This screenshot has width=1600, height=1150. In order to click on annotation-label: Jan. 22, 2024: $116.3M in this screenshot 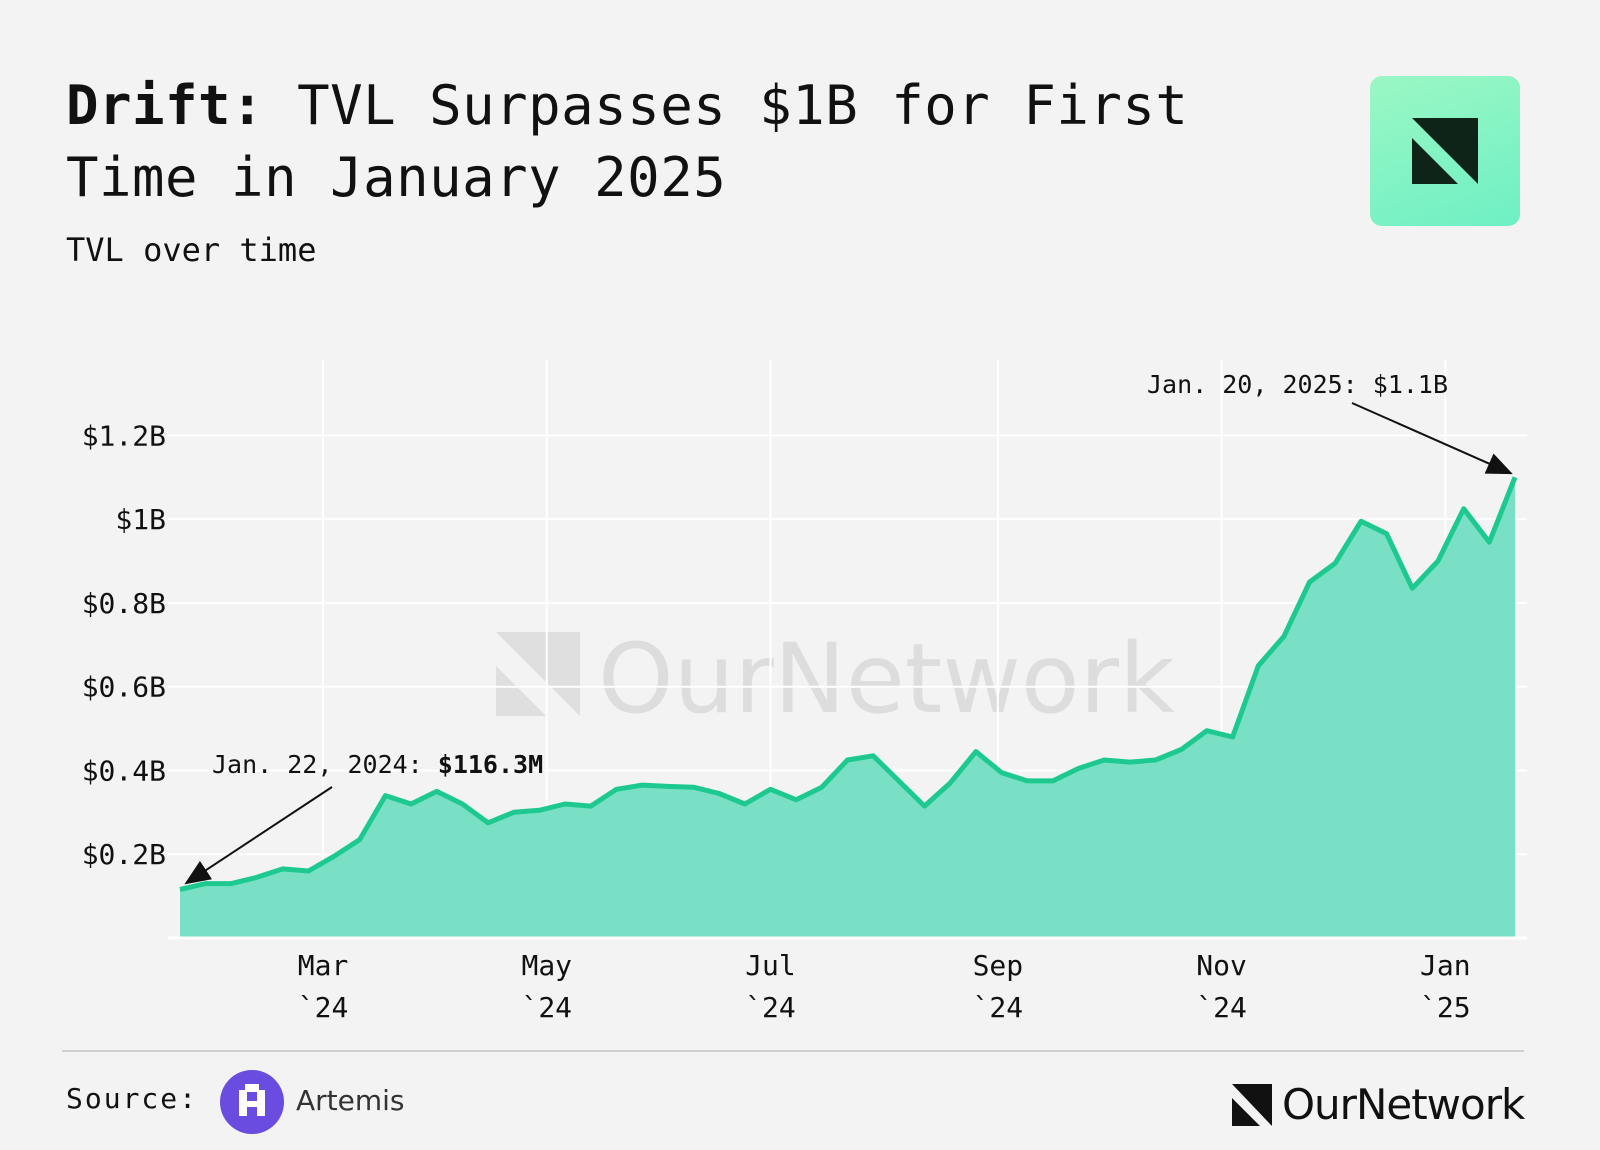, I will do `click(377, 764)`.